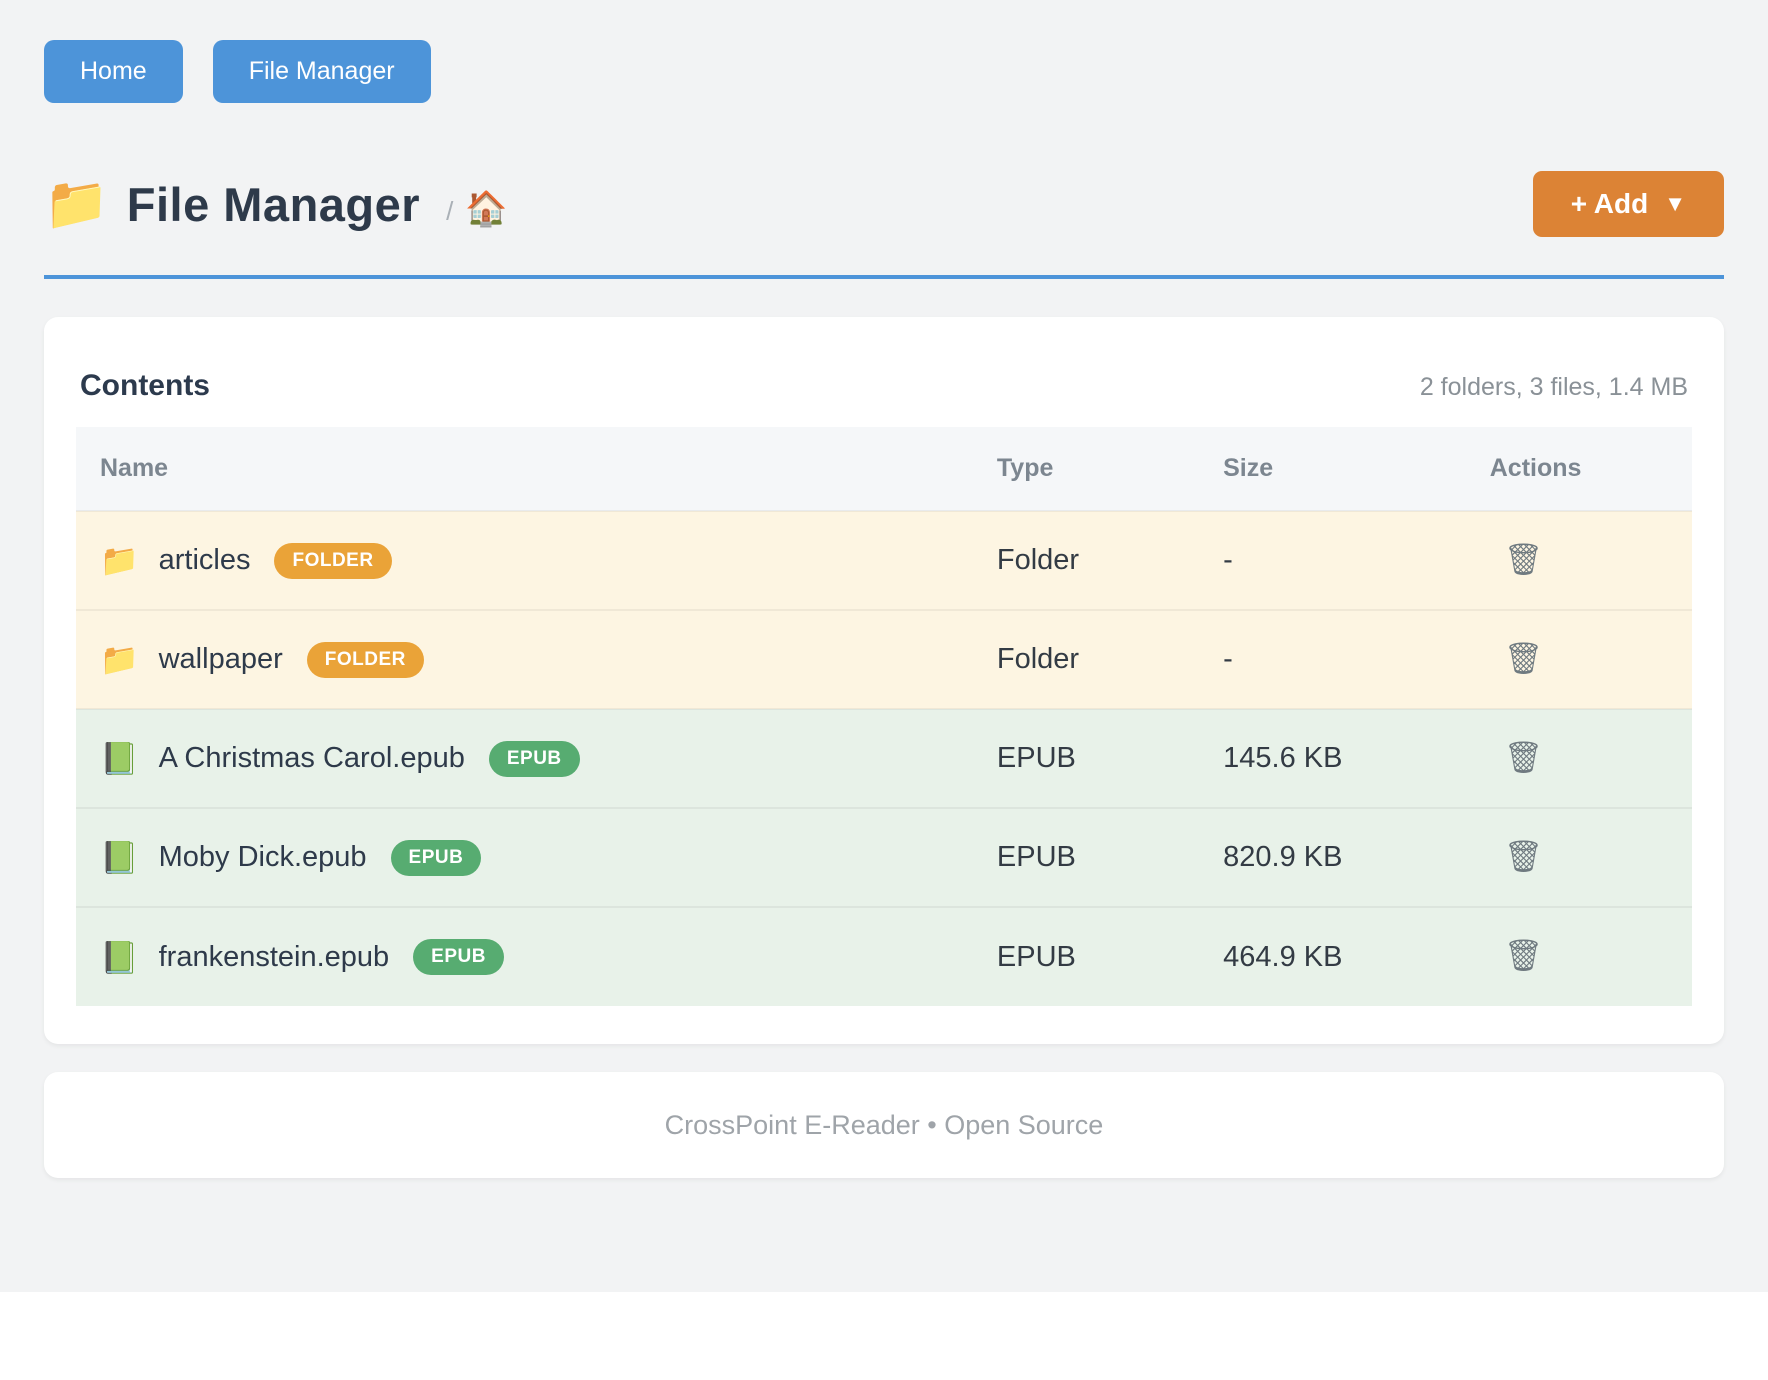 The height and width of the screenshot is (1380, 1768). I want to click on top-nav: Home File Manager, so click(884, 71).